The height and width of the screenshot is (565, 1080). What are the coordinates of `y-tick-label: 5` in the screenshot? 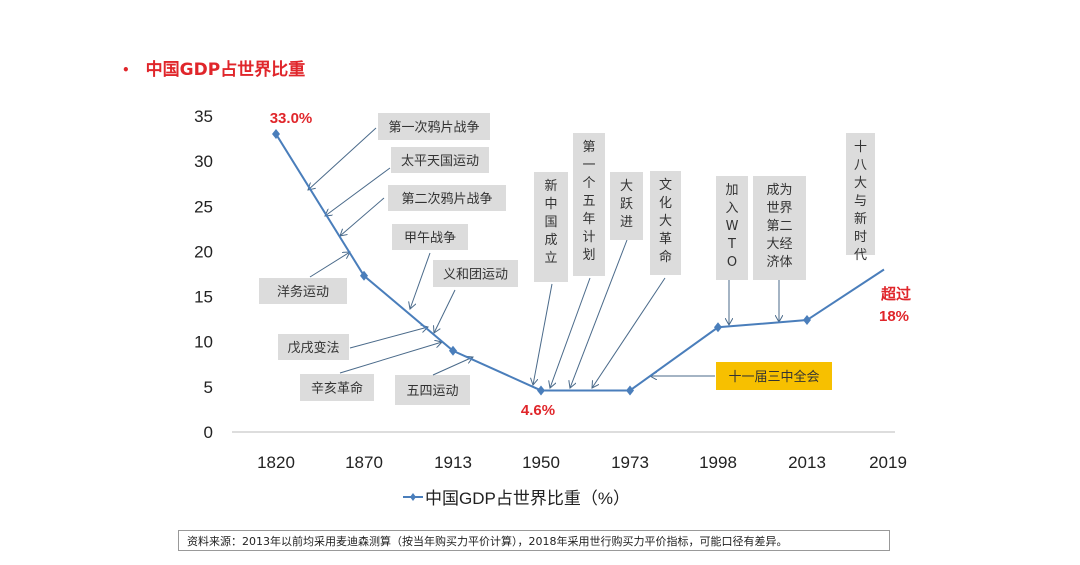 It's located at (208, 387).